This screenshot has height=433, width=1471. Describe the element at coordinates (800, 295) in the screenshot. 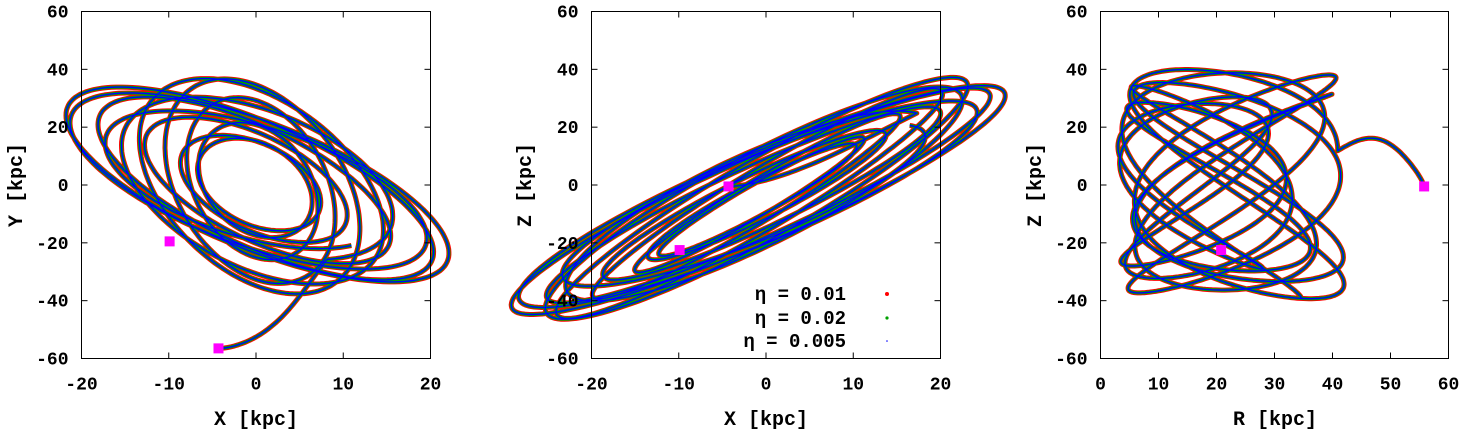

I see `legend-label: η = 0.01` at that location.